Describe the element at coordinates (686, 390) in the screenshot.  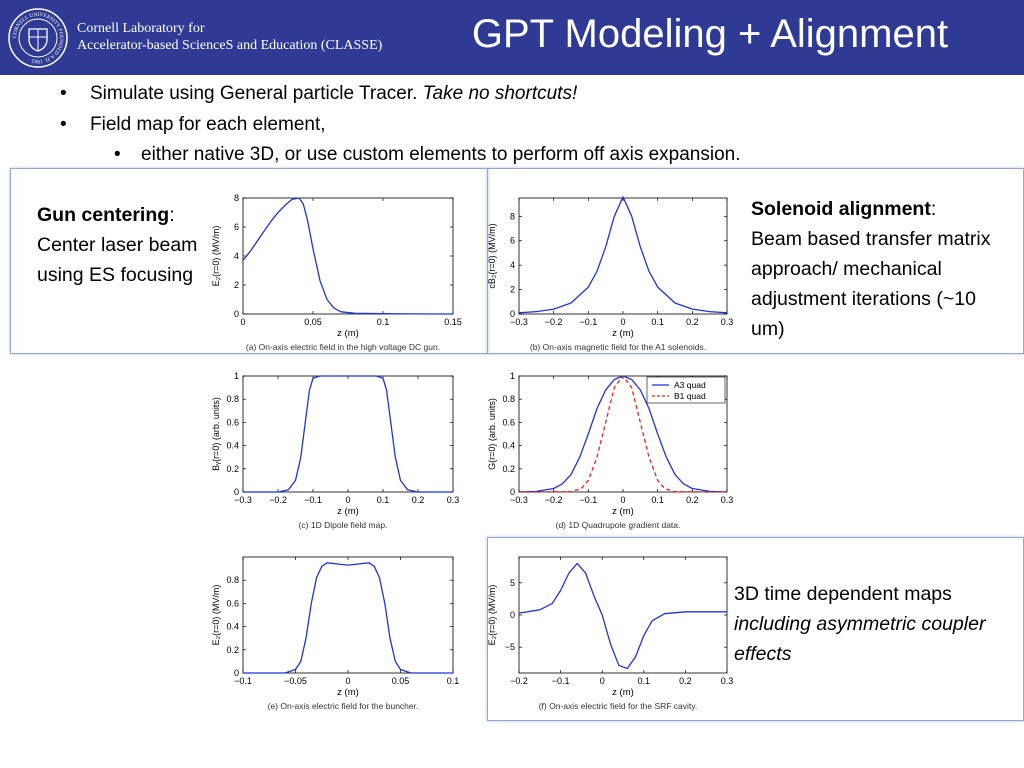
I see `legend-box` at that location.